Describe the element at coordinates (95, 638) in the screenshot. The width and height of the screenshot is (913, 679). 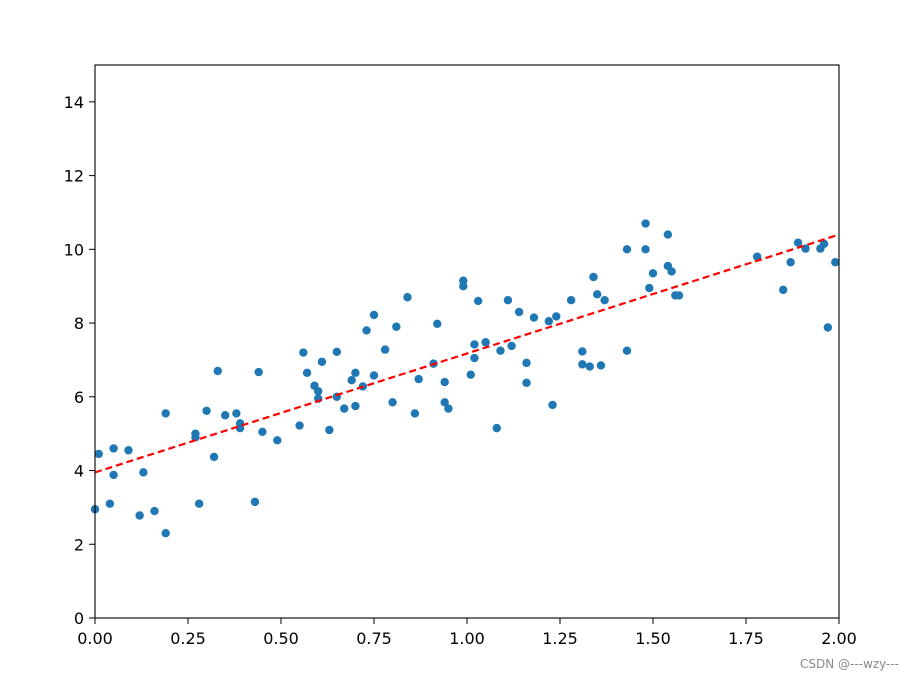
I see `x-tick-label: 0.00` at that location.